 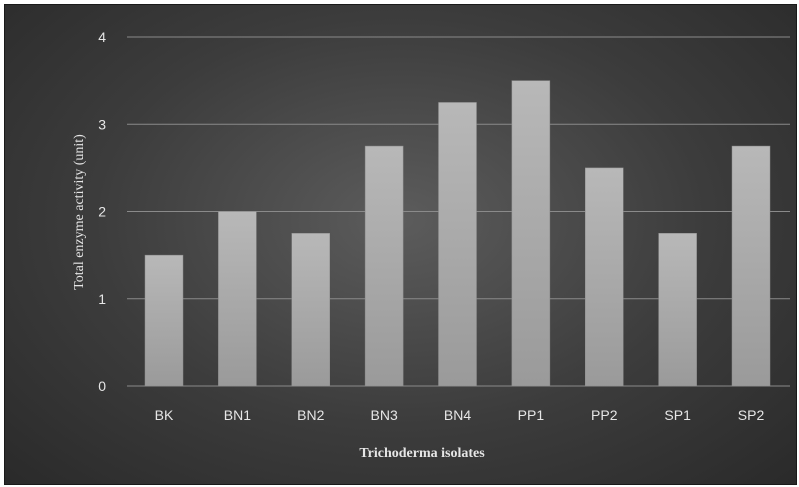 I want to click on x-tick-label: BN2, so click(x=310, y=415).